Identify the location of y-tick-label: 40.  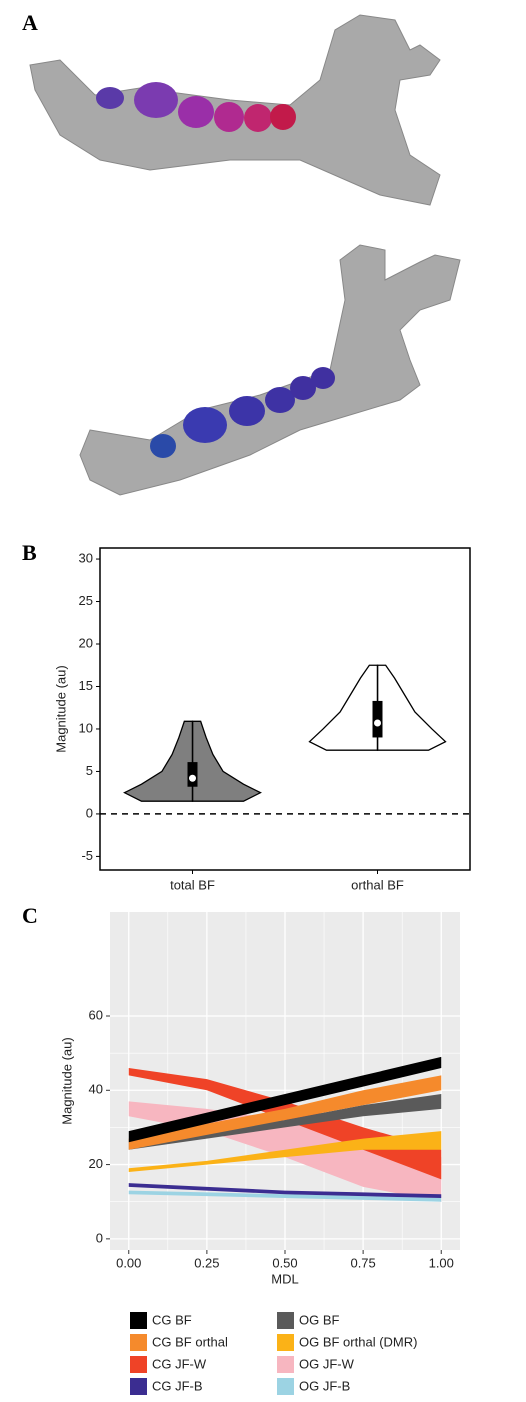
(96, 1089).